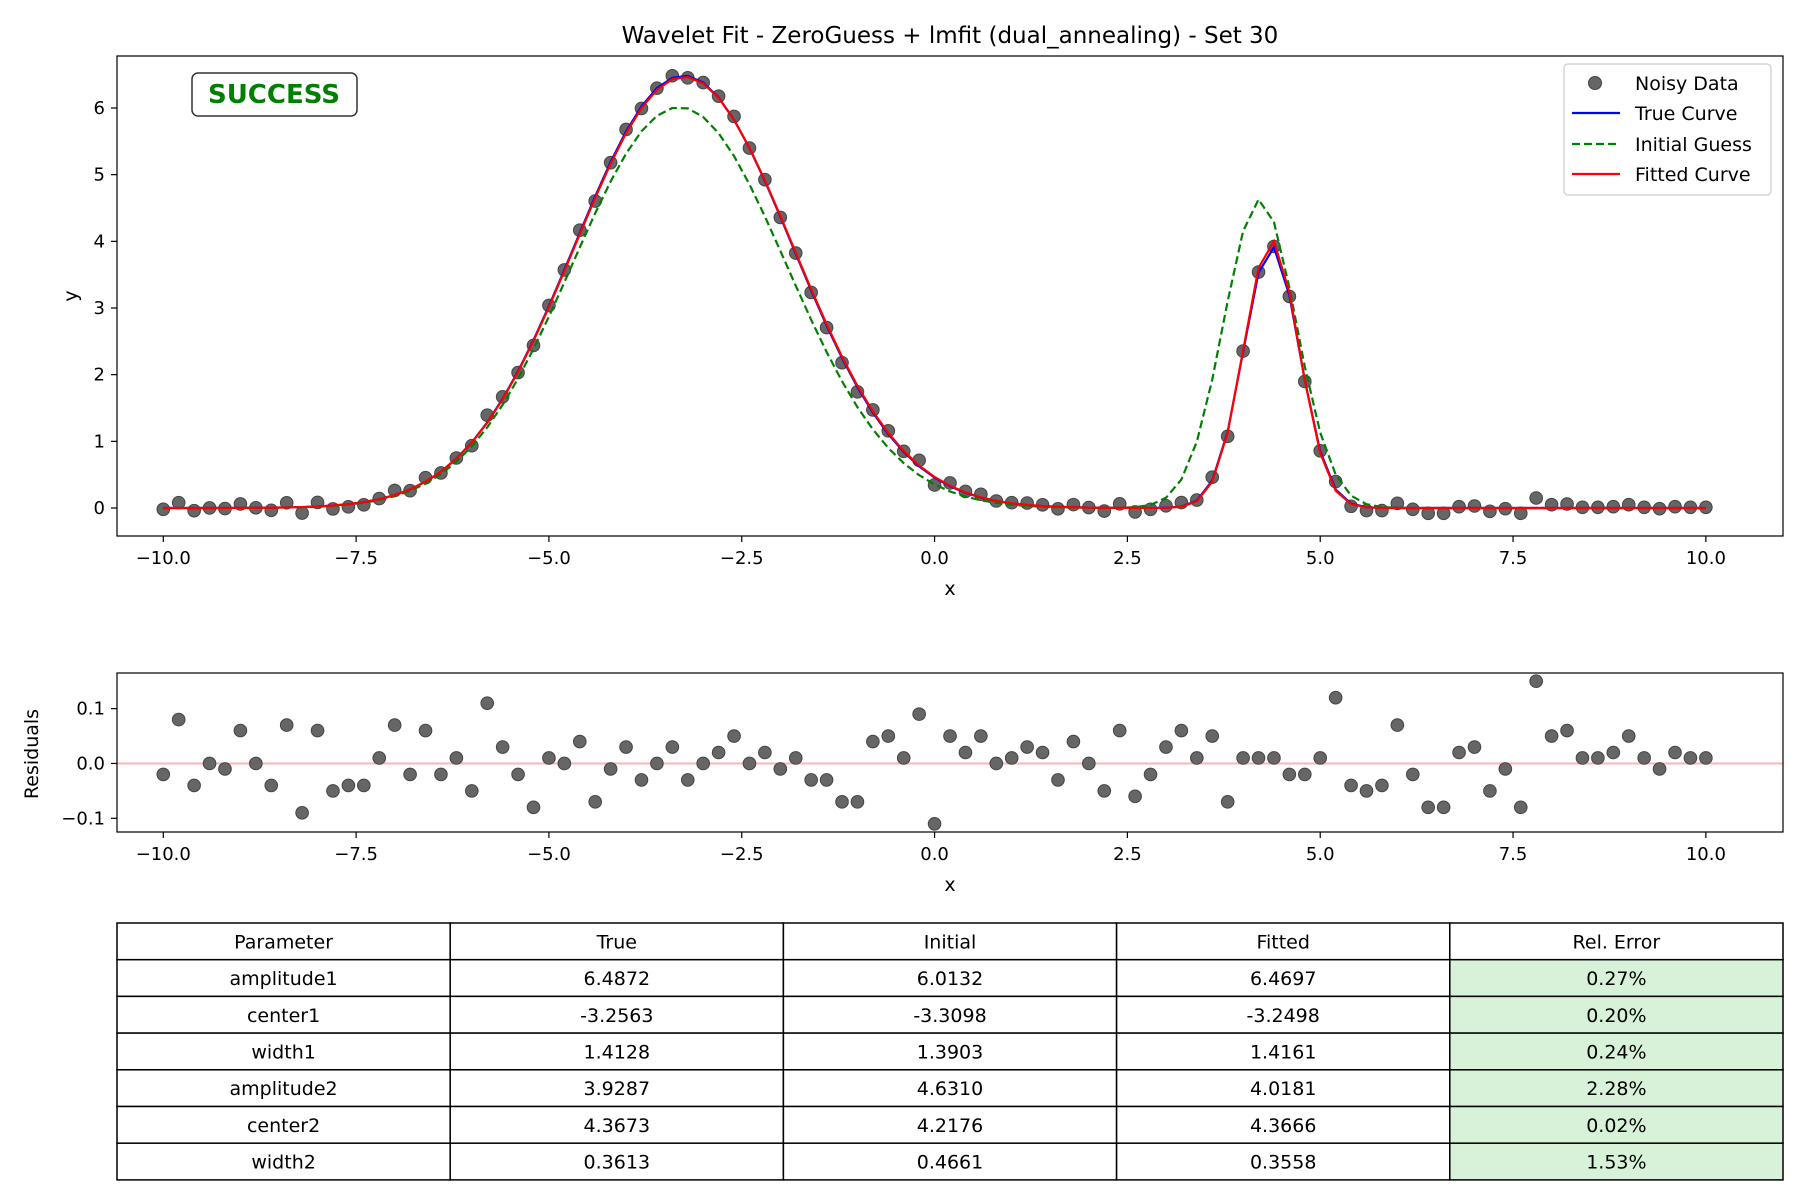  I want to click on x-tick-label: 5.0, so click(1320, 854).